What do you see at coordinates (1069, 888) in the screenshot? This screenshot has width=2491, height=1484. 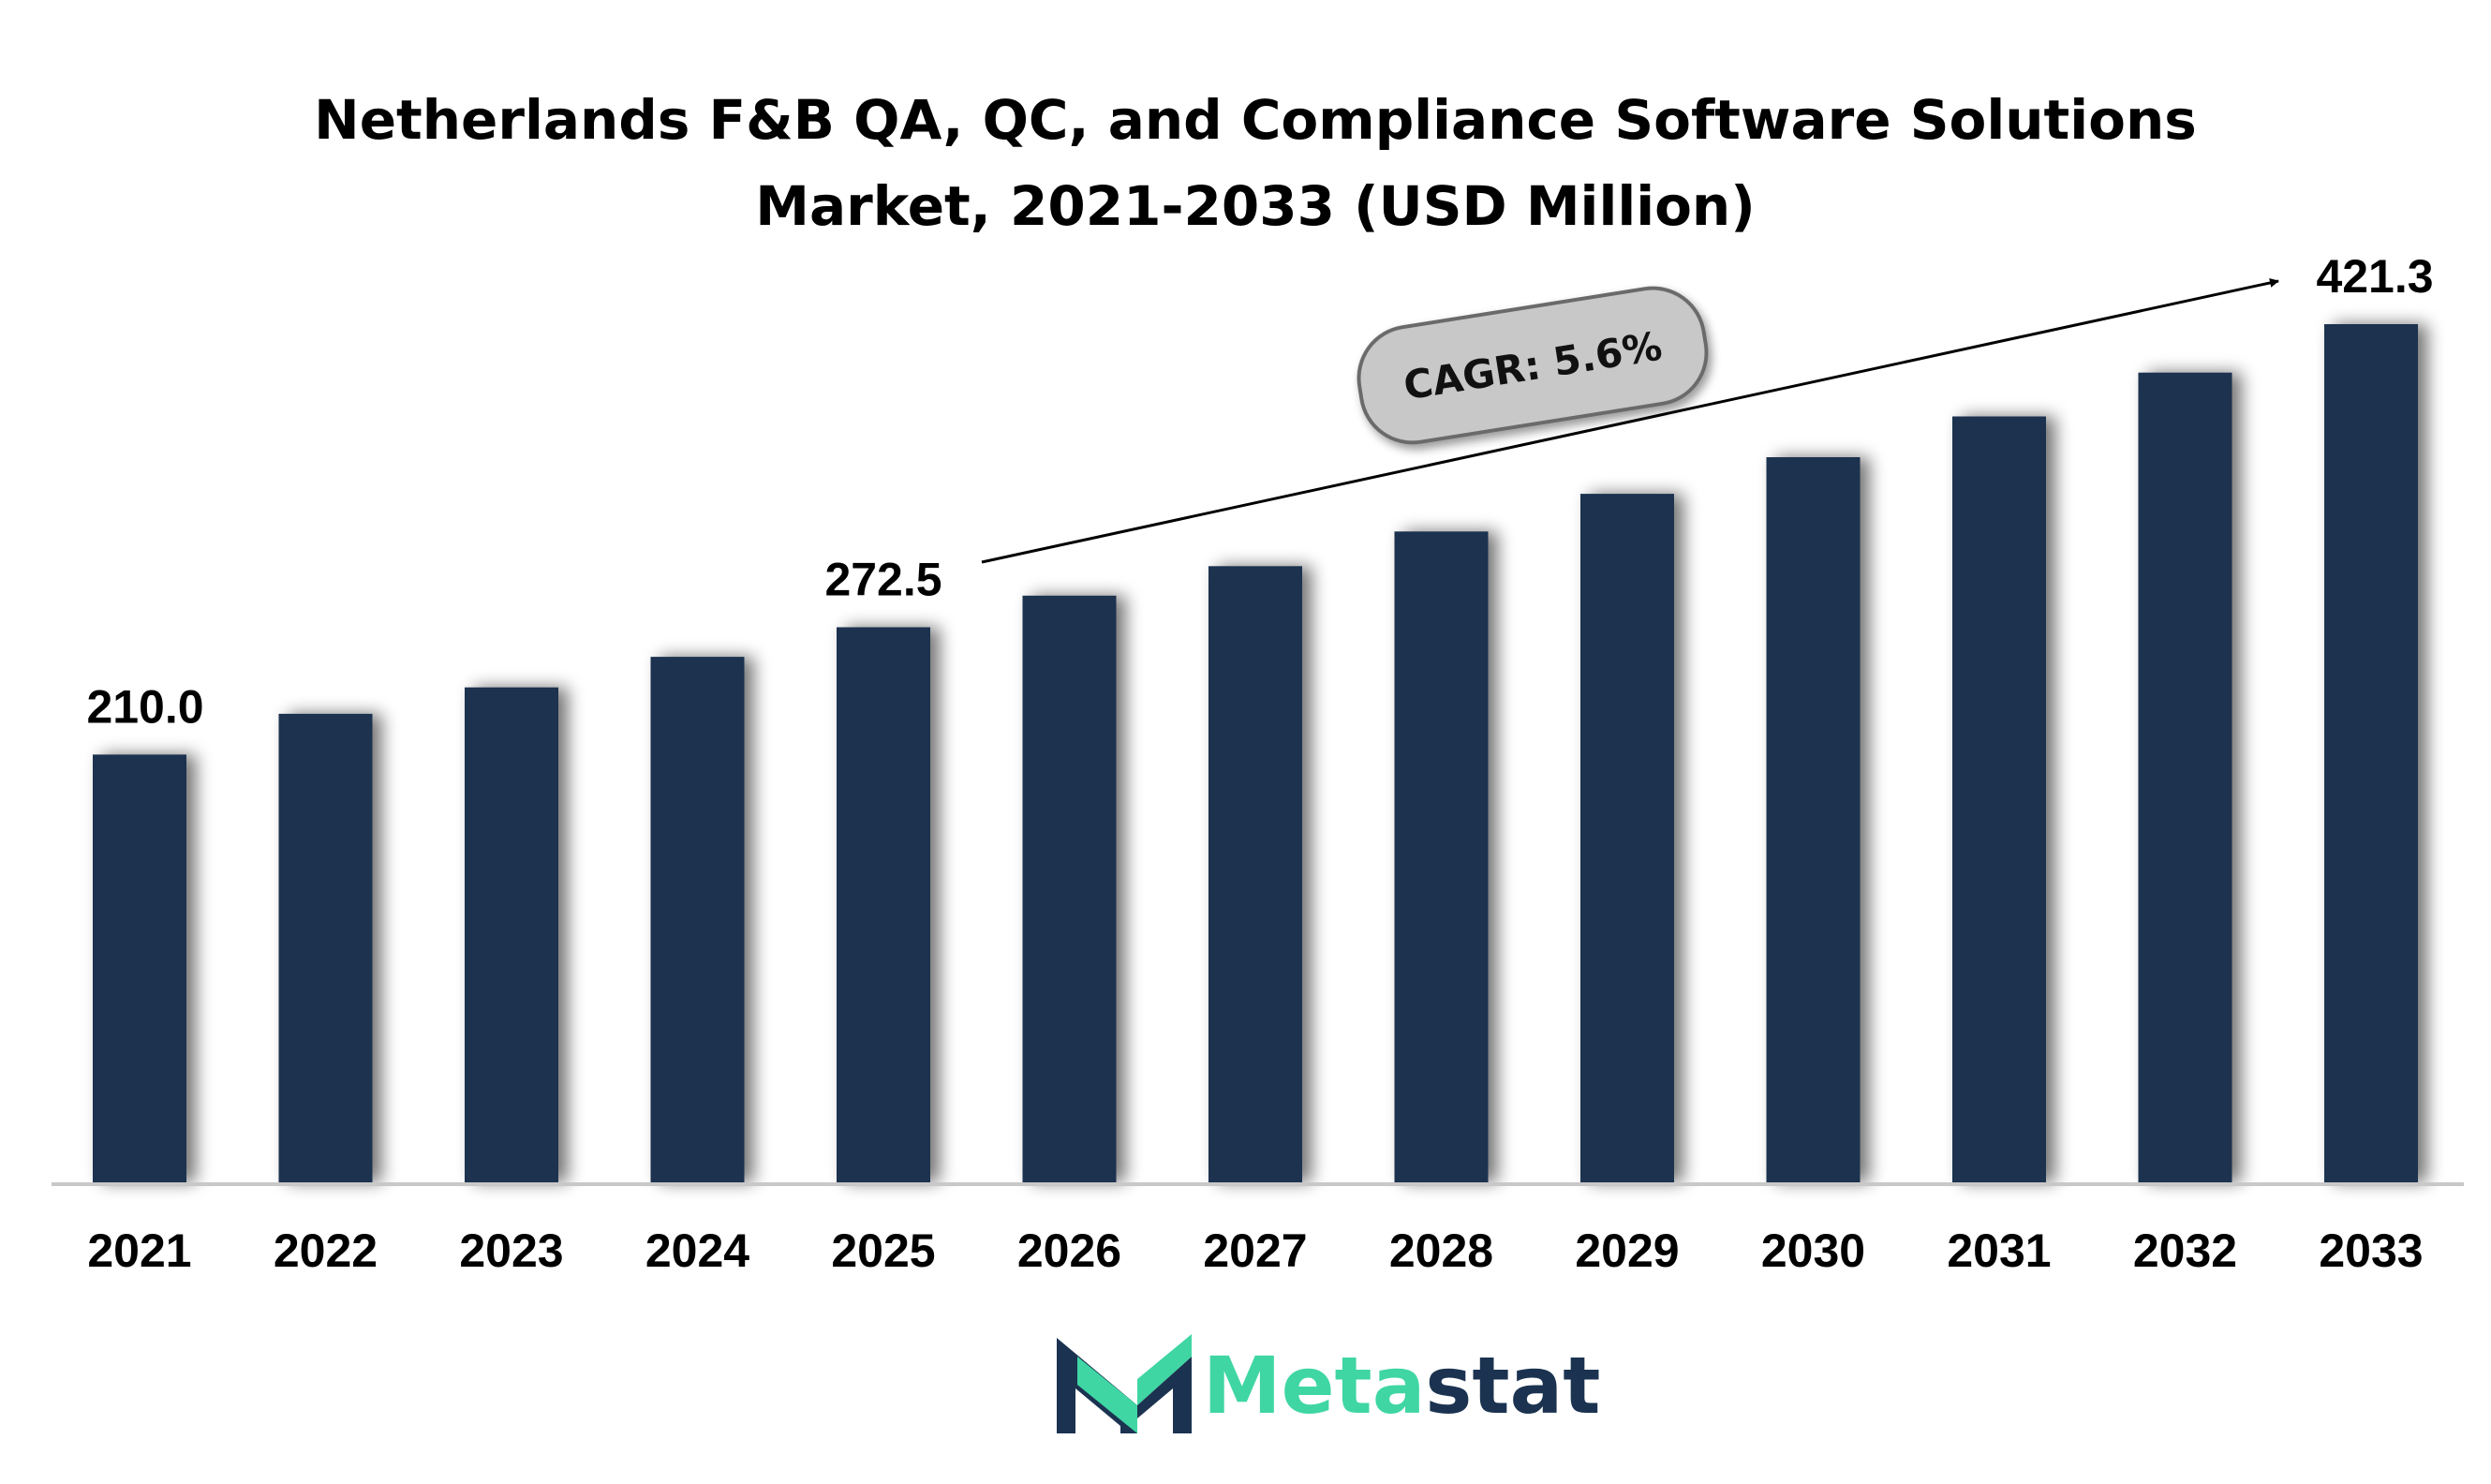 I see `bar-2026` at bounding box center [1069, 888].